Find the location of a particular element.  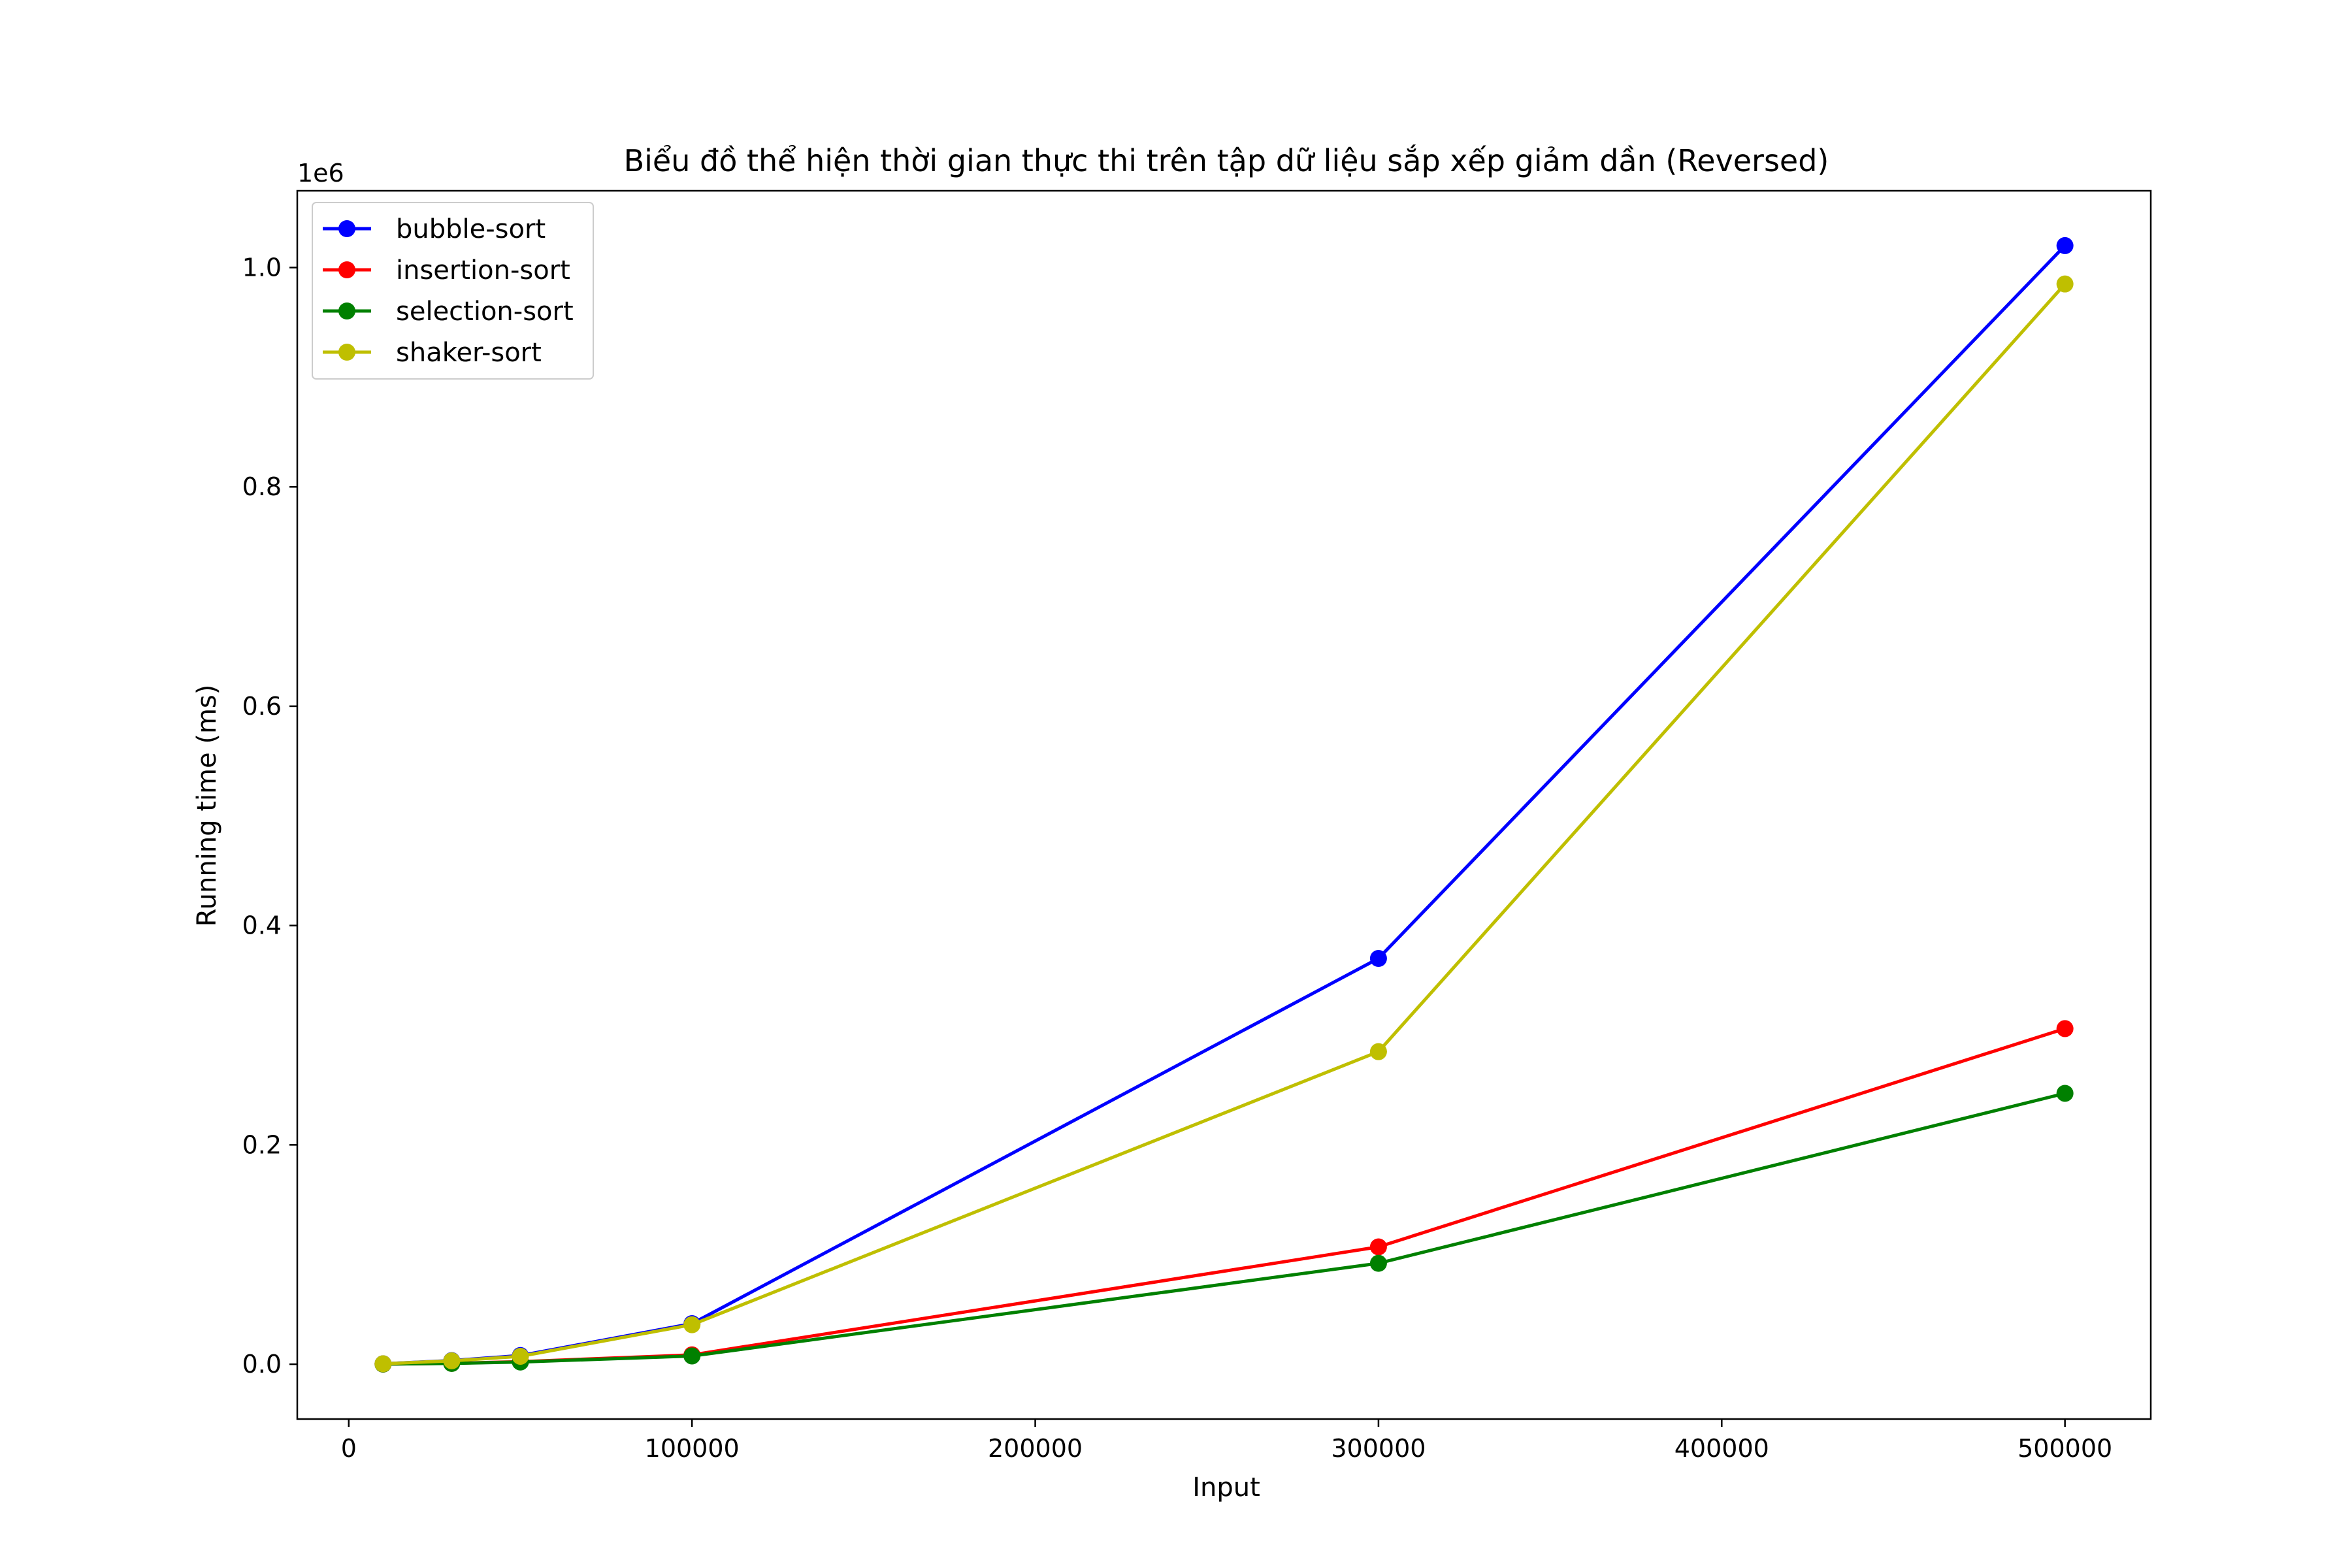

y-axis: 0.0 0.2 0.4 0.6 0.8 1.0 is located at coordinates (269, 816).